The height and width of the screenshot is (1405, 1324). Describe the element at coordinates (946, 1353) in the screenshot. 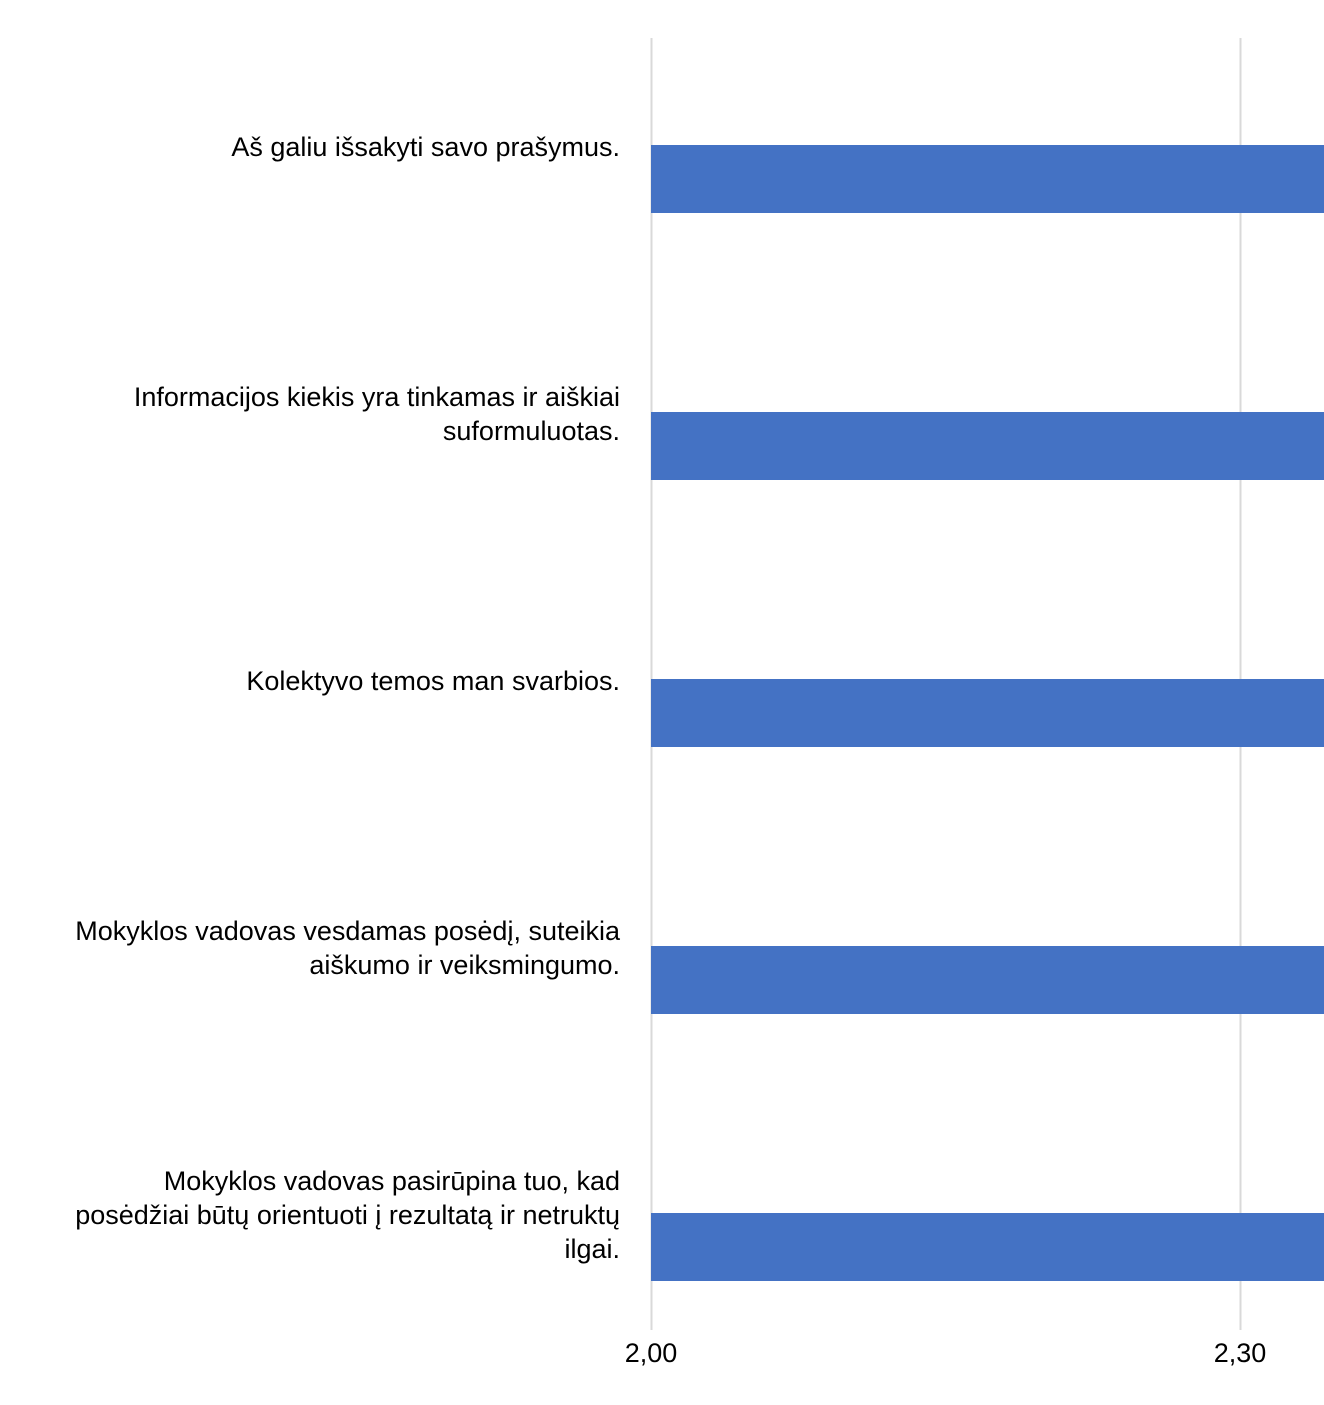

I see `x-axis-tick-labels: 2,002,302,602,903,203,503,80` at that location.